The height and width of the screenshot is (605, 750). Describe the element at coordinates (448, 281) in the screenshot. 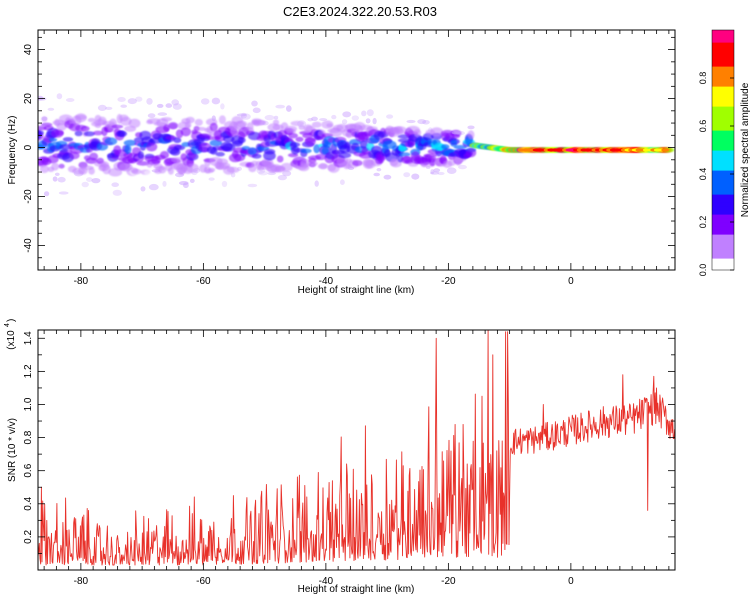

I see `x-tick-label: -20` at that location.